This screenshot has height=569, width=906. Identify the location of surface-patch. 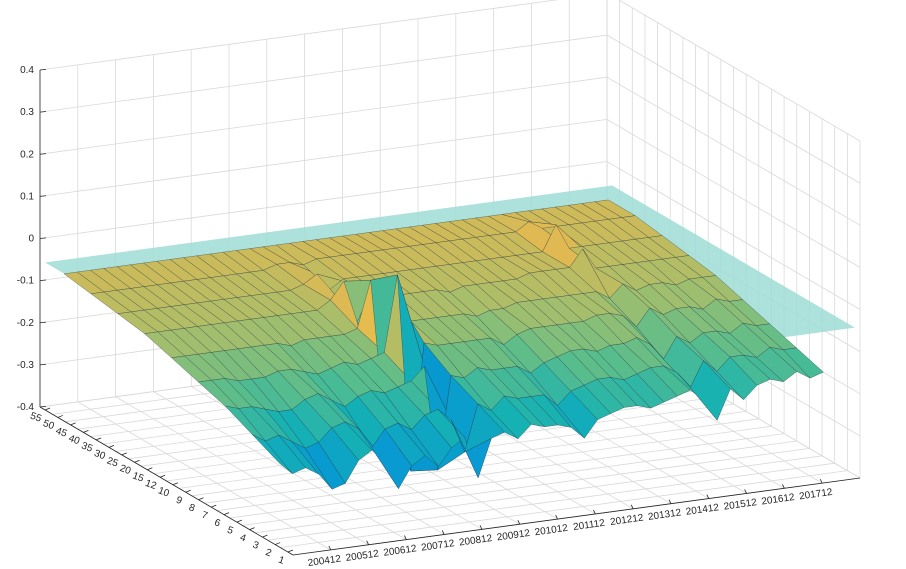
(803, 363).